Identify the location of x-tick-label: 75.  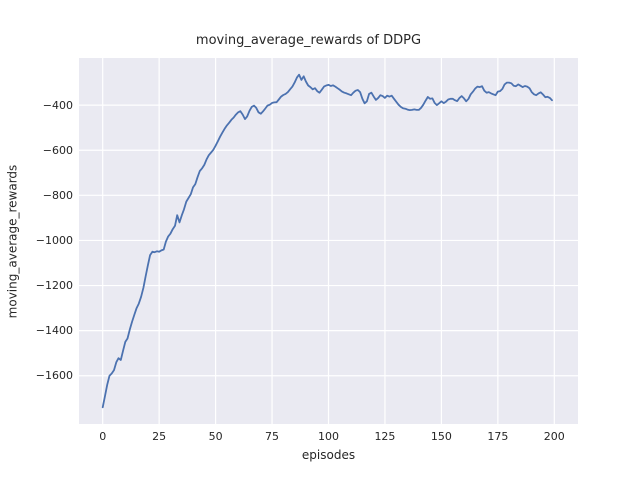
(272, 436).